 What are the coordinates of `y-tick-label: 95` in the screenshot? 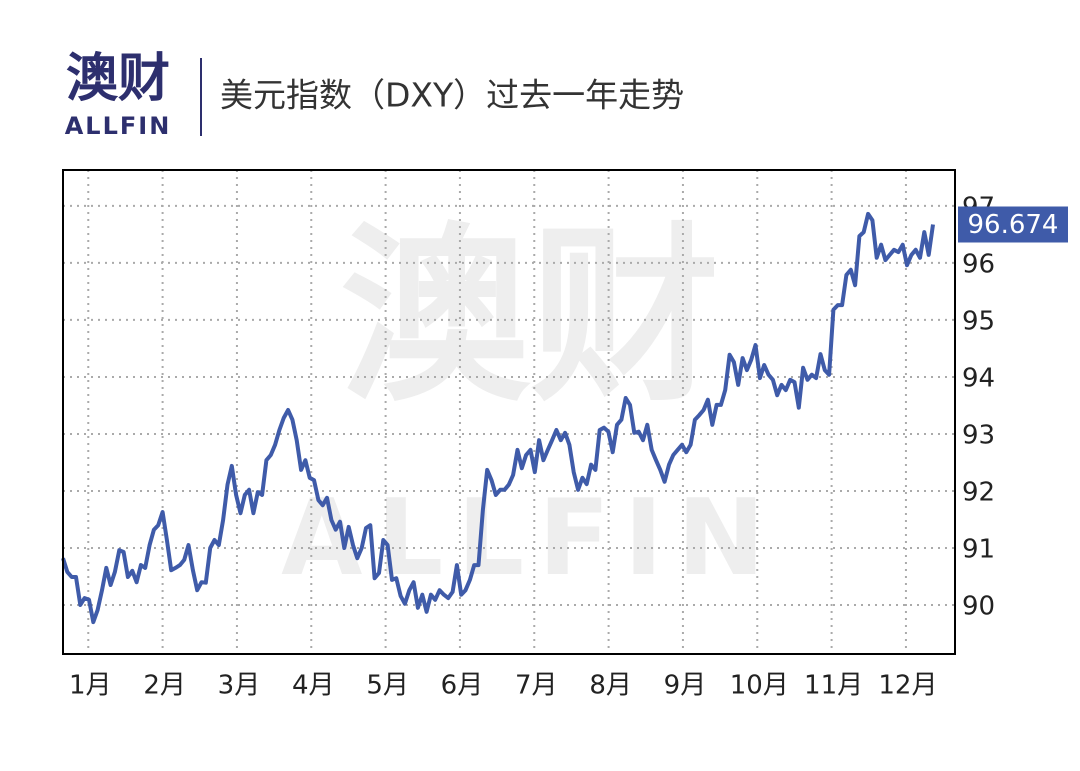 It's located at (978, 321).